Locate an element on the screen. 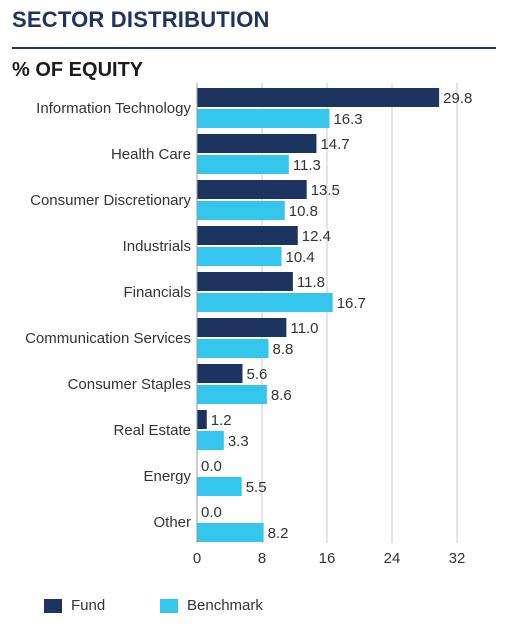 The width and height of the screenshot is (509, 639). category-label: Consumer Discretionary is located at coordinates (110, 200).